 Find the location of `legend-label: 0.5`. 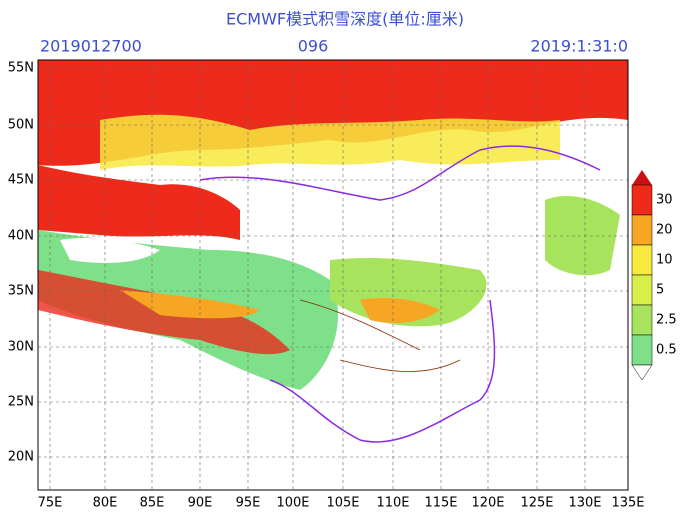

legend-label: 0.5 is located at coordinates (666, 350).